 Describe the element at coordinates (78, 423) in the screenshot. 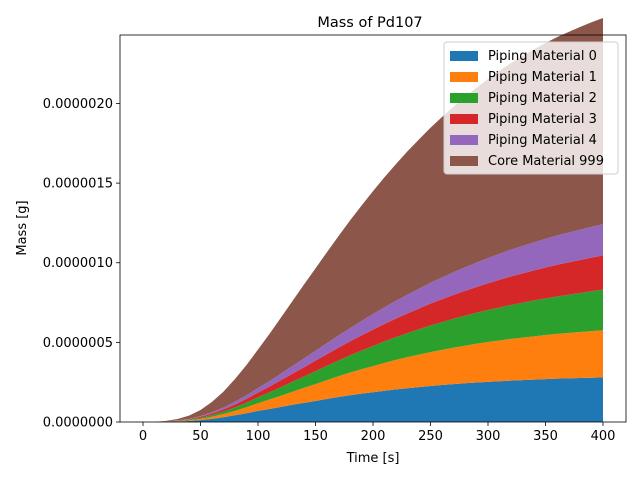

I see `y-tick-label: 0.0000000` at that location.